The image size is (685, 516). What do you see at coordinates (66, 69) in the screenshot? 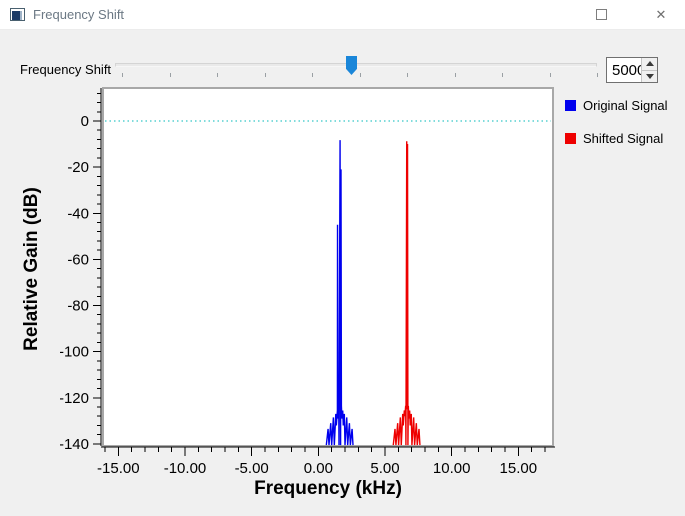
I see `frequency-shift-slider-label: Frequency Shift` at bounding box center [66, 69].